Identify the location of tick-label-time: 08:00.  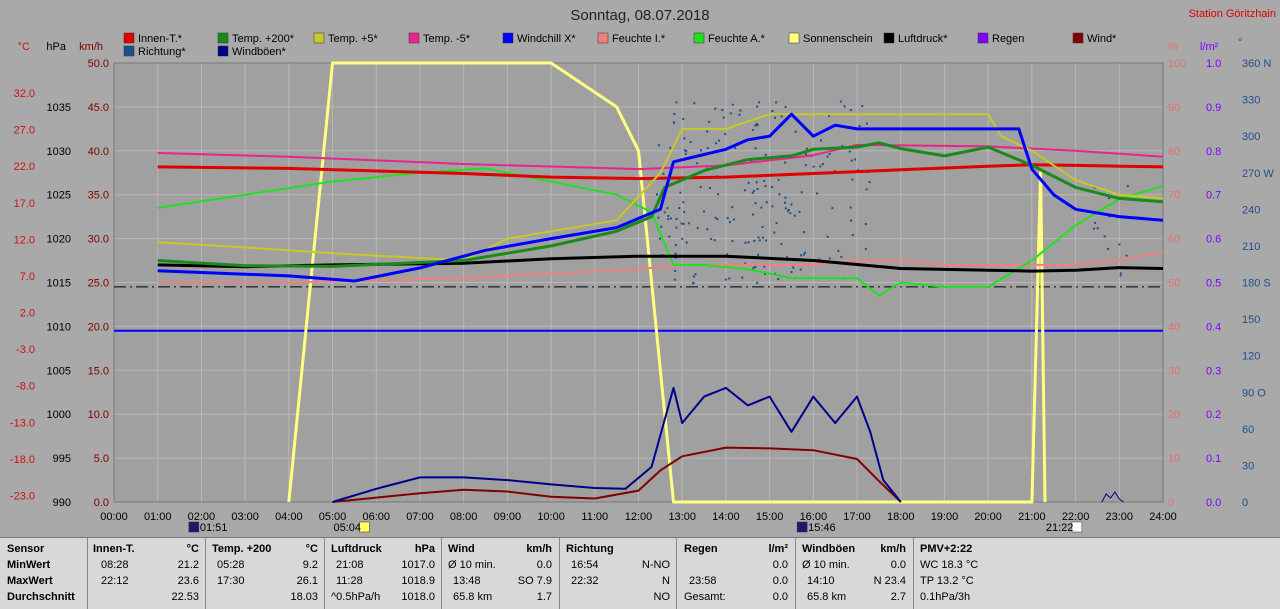
(464, 517).